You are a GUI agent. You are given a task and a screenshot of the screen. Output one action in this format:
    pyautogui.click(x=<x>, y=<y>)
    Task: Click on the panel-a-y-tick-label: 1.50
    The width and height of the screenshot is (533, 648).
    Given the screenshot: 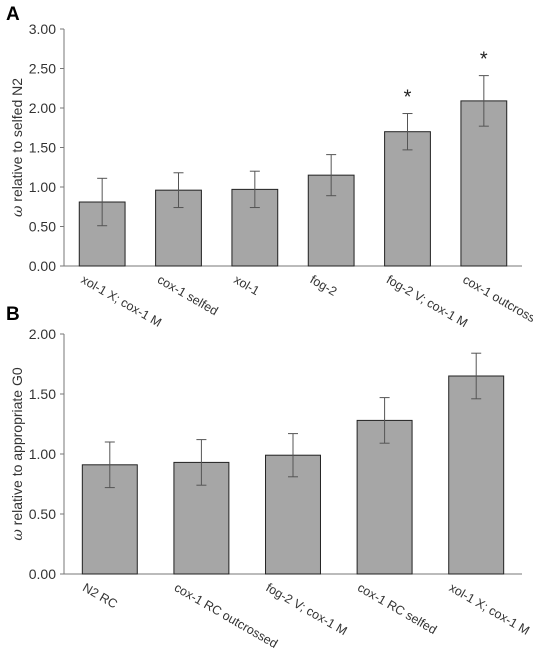 What is the action you would take?
    pyautogui.click(x=42, y=148)
    